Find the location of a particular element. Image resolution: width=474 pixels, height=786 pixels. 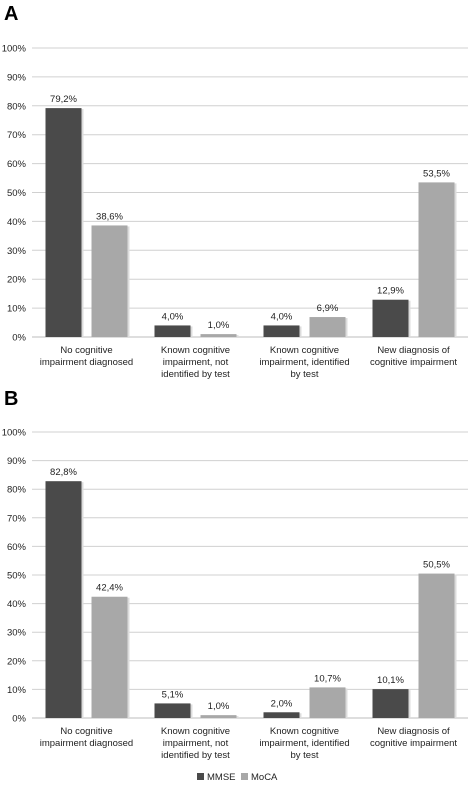

panel-a-letter: A is located at coordinates (11, 14).